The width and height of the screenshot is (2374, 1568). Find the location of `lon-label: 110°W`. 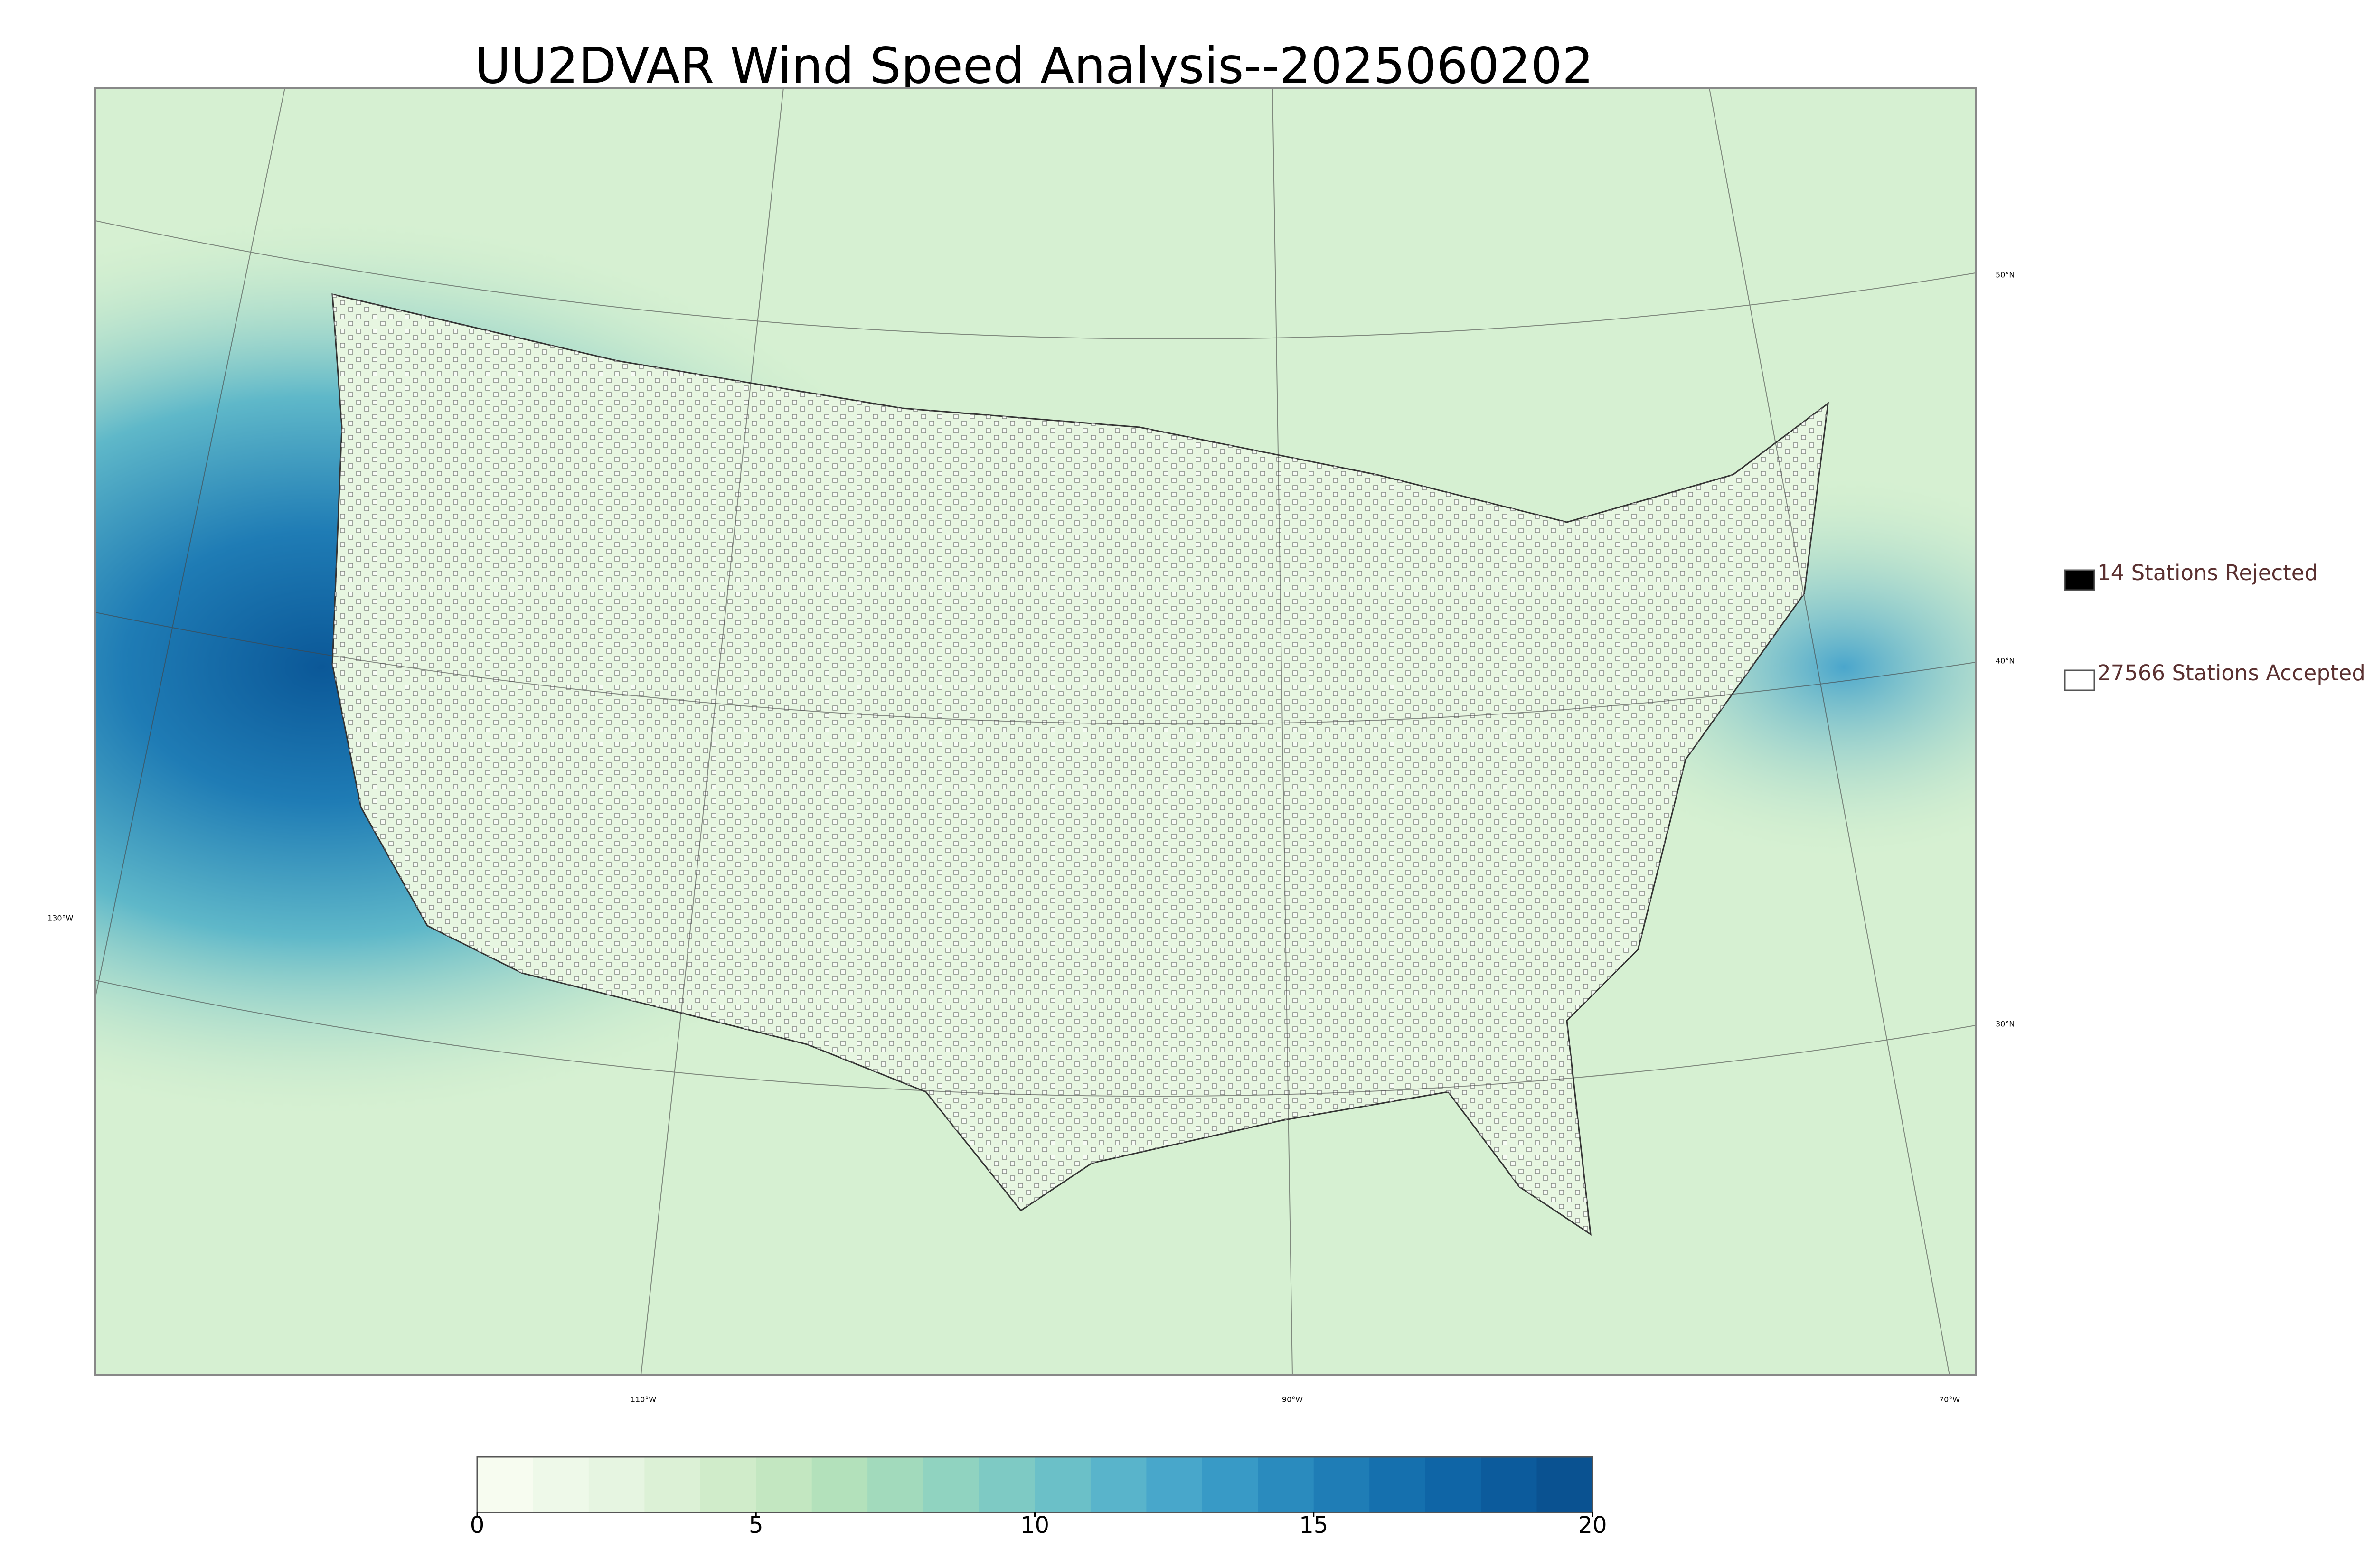

lon-label: 110°W is located at coordinates (644, 1400).